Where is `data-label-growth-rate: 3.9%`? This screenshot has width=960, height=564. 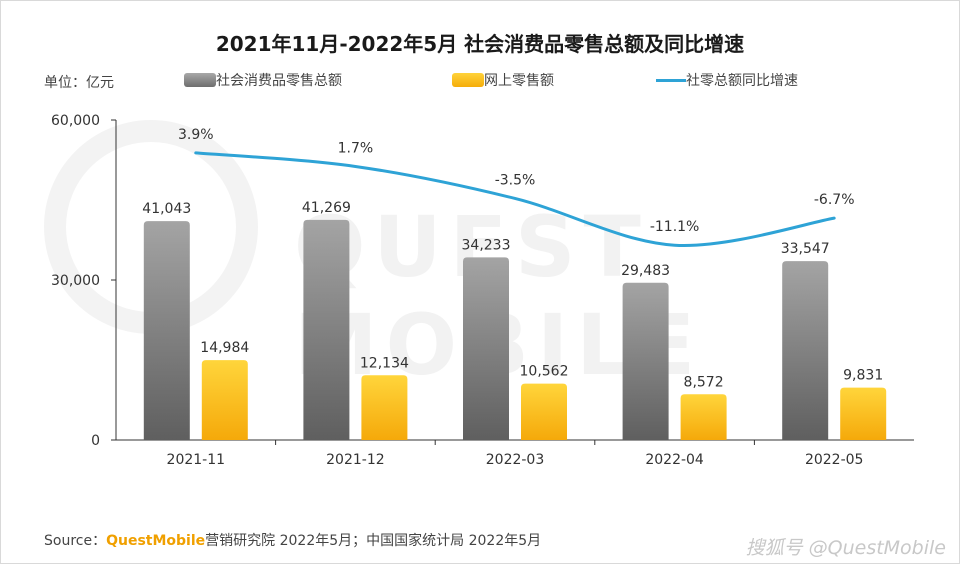 data-label-growth-rate: 3.9% is located at coordinates (196, 135).